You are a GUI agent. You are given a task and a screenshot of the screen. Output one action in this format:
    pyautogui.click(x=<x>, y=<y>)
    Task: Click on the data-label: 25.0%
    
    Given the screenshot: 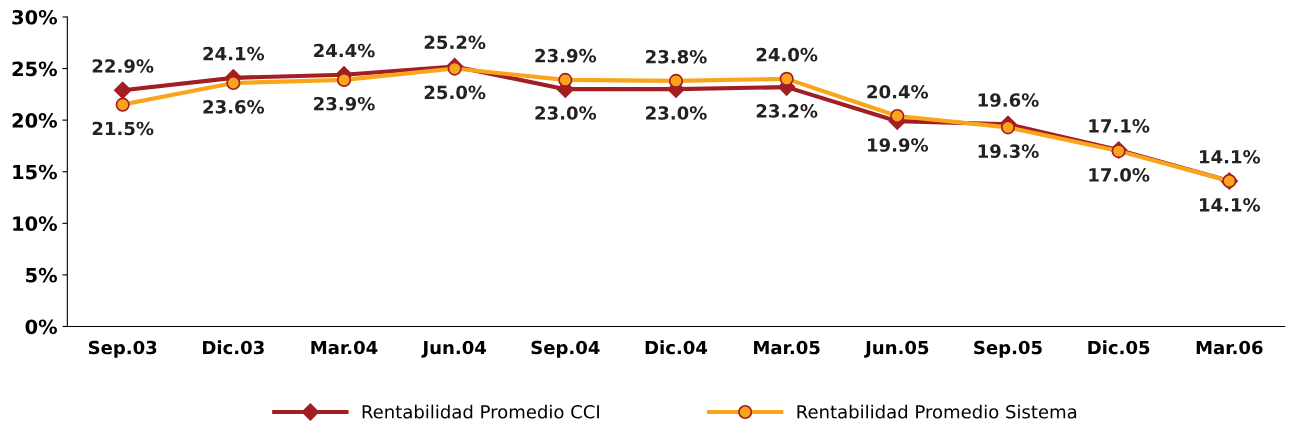 What is the action you would take?
    pyautogui.click(x=455, y=92)
    